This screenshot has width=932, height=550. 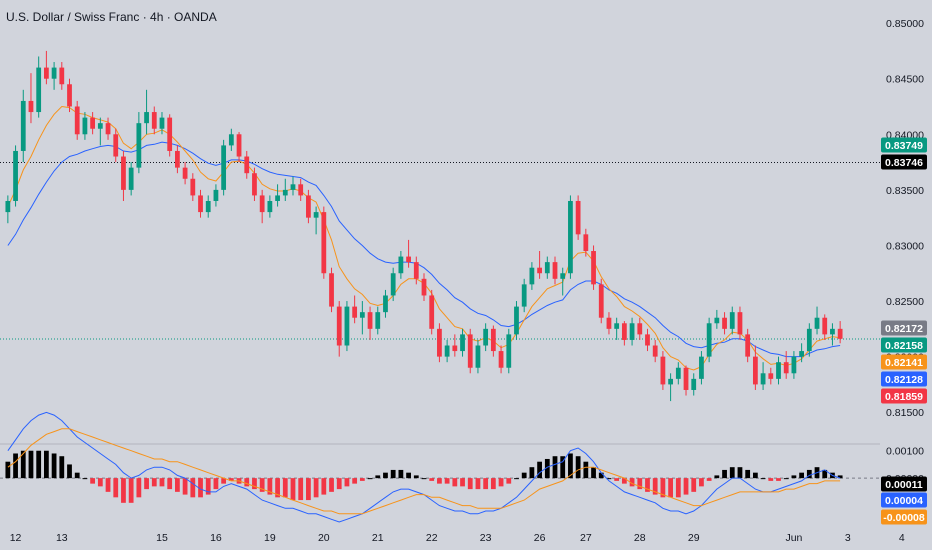 What do you see at coordinates (640, 538) in the screenshot?
I see `time-axis-label: 28` at bounding box center [640, 538].